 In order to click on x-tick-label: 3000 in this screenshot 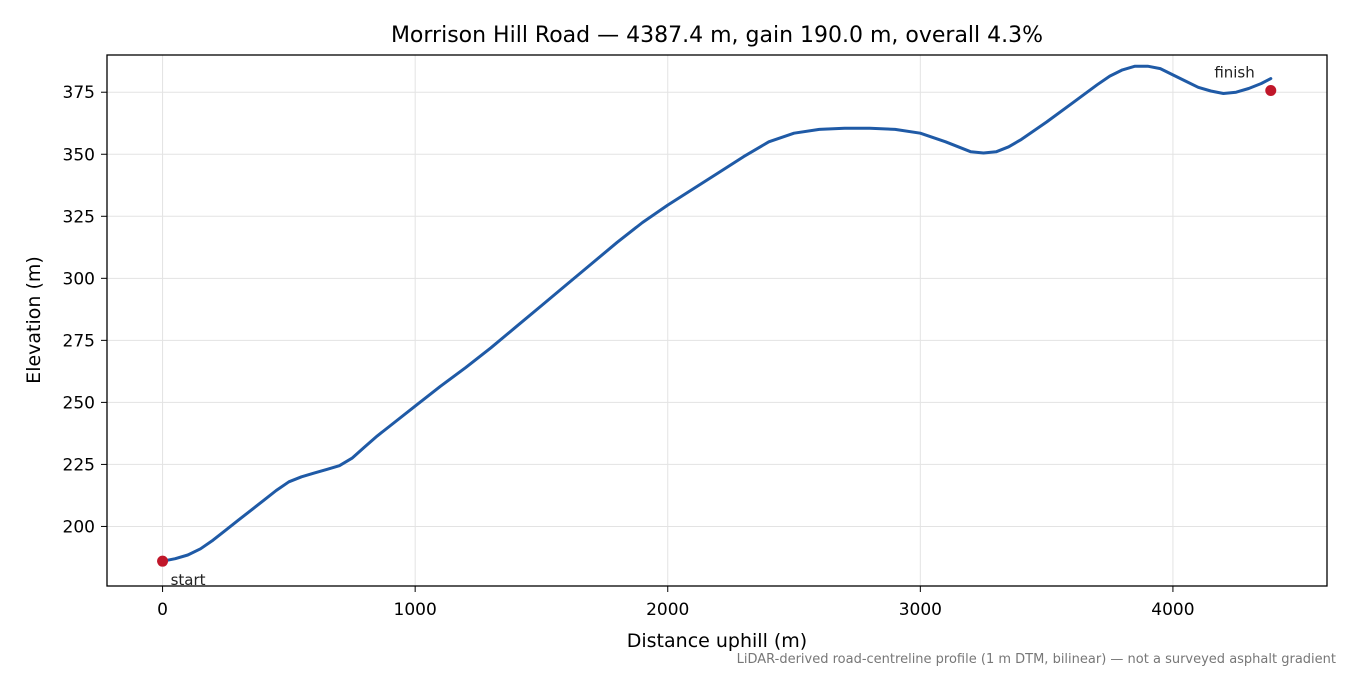, I will do `click(920, 610)`.